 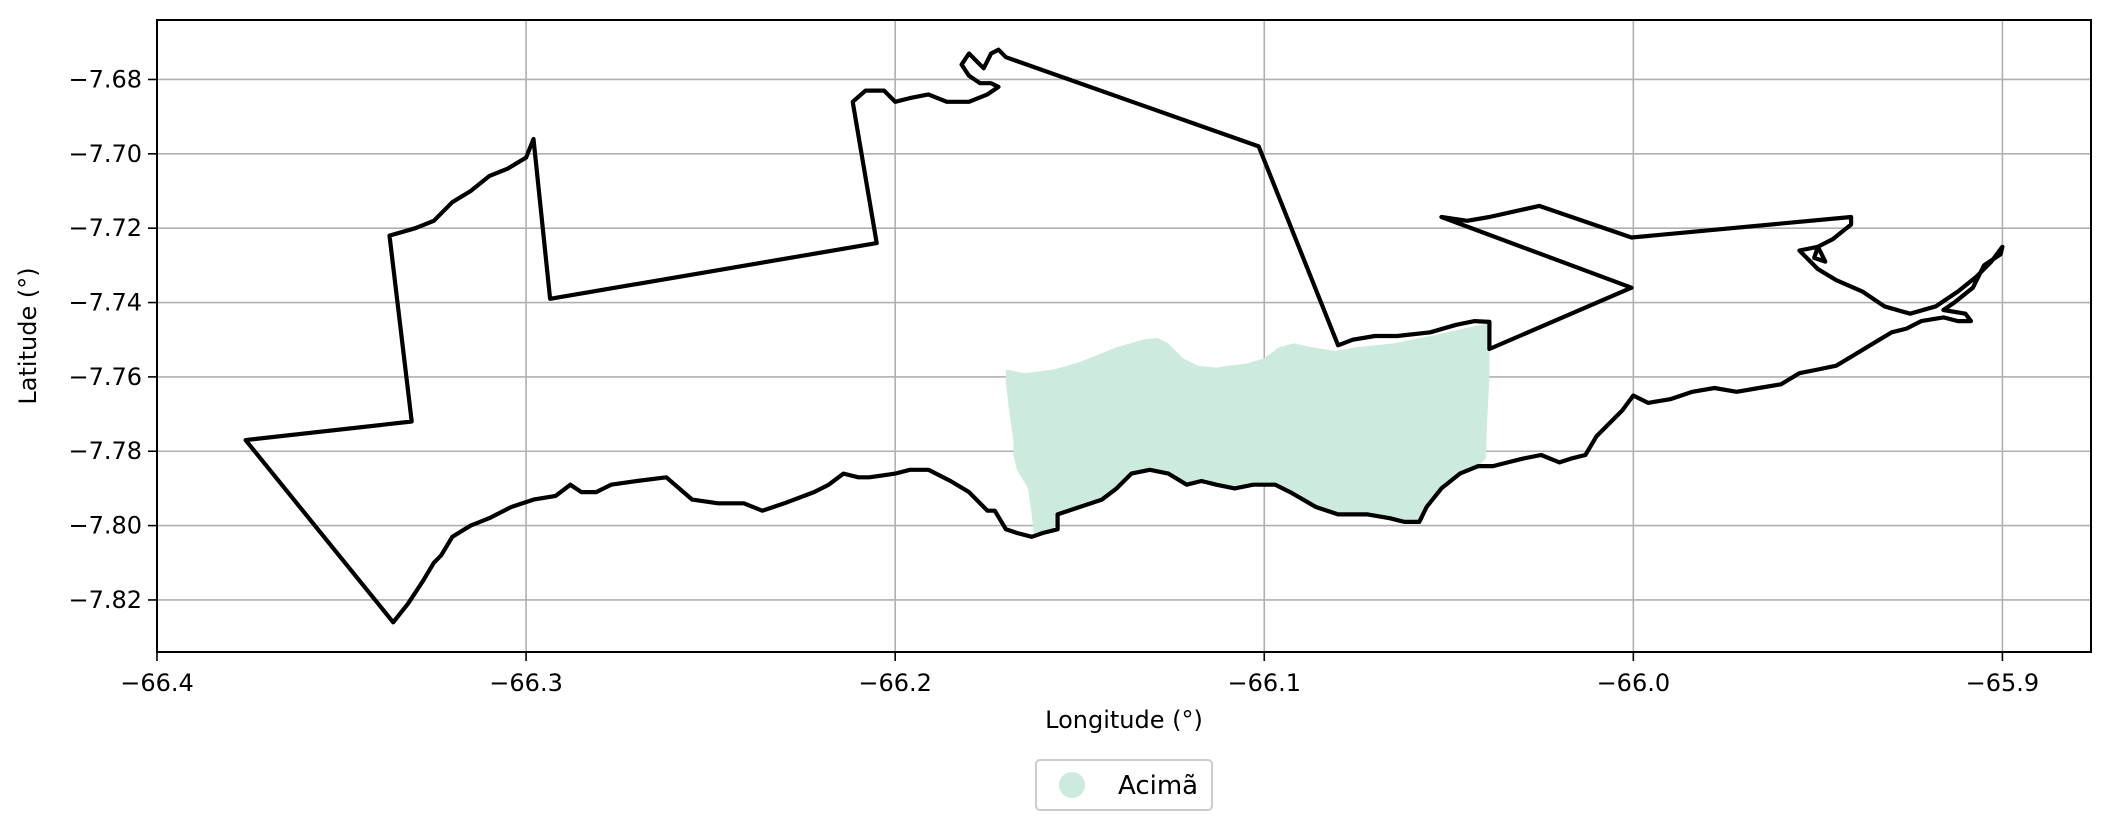 I want to click on area-acima, so click(x=1247, y=428).